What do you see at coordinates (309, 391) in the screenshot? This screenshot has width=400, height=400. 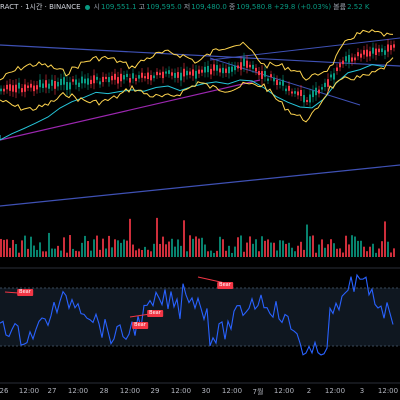 I see `time-tick: 2` at bounding box center [309, 391].